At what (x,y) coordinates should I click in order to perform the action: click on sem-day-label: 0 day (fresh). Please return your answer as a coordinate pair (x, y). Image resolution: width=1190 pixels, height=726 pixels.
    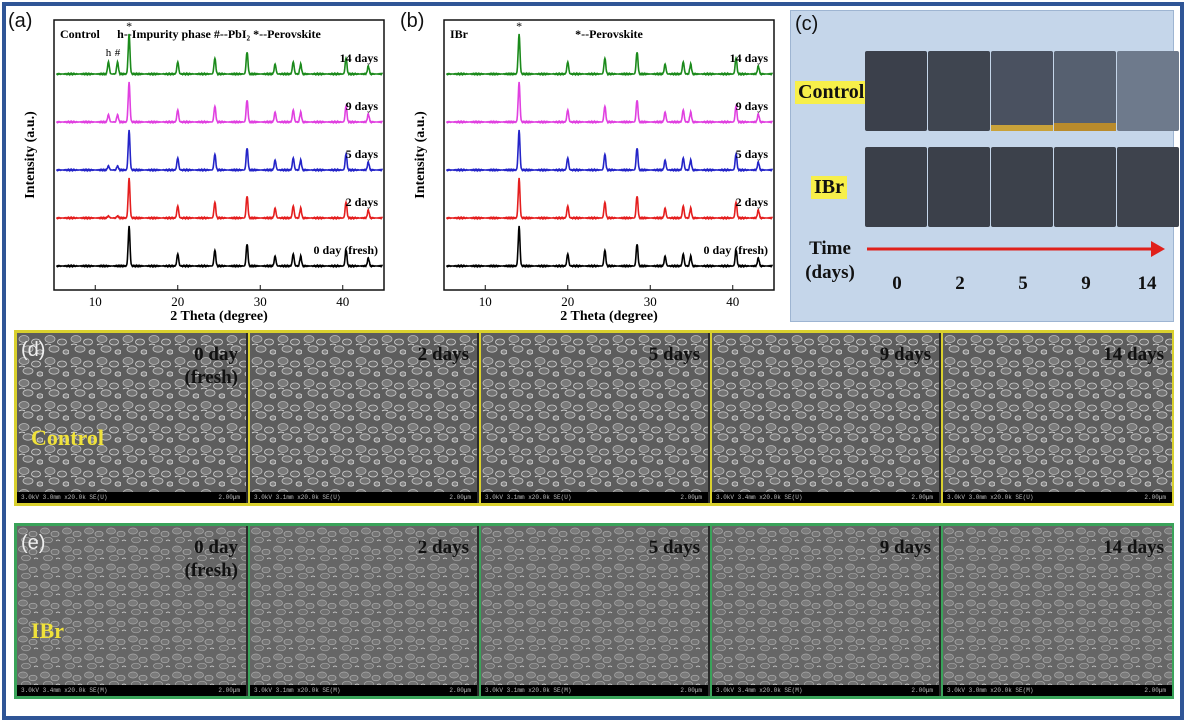
    Looking at the image, I should click on (211, 366).